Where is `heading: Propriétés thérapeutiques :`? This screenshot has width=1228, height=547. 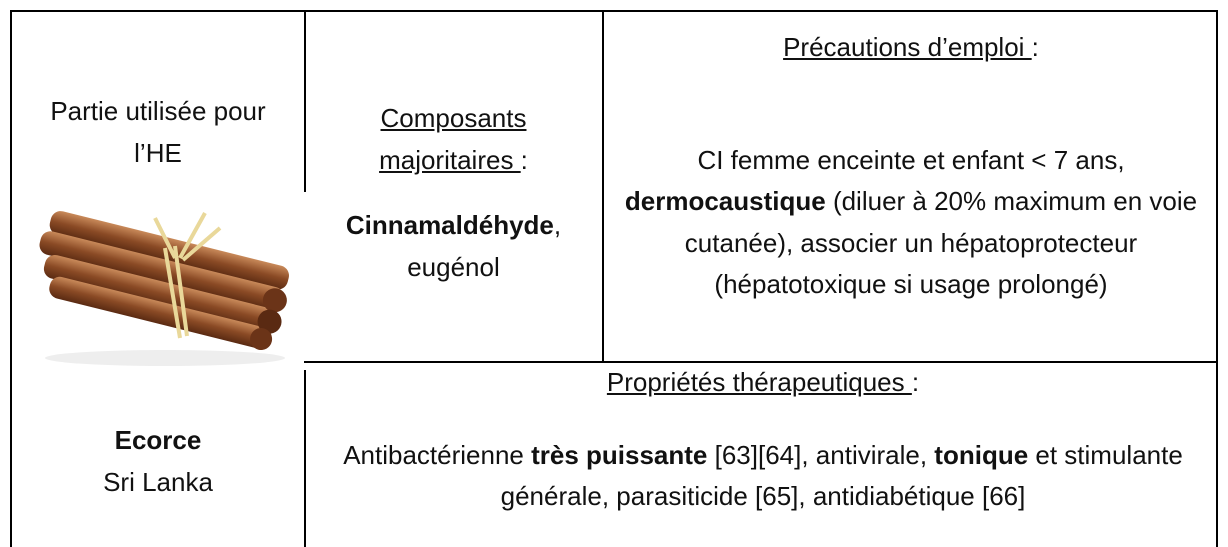 heading: Propriétés thérapeutiques : is located at coordinates (763, 383).